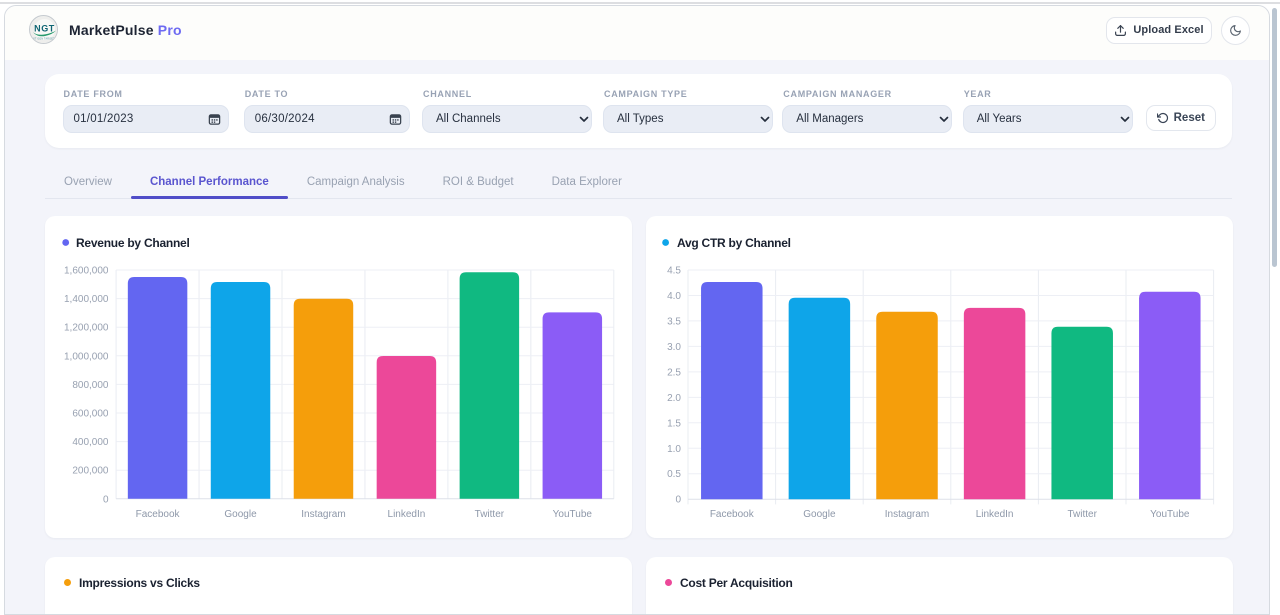 Image resolution: width=1280 pixels, height=615 pixels. Describe the element at coordinates (86, 328) in the screenshot. I see `svg-text: 1,200,000` at that location.